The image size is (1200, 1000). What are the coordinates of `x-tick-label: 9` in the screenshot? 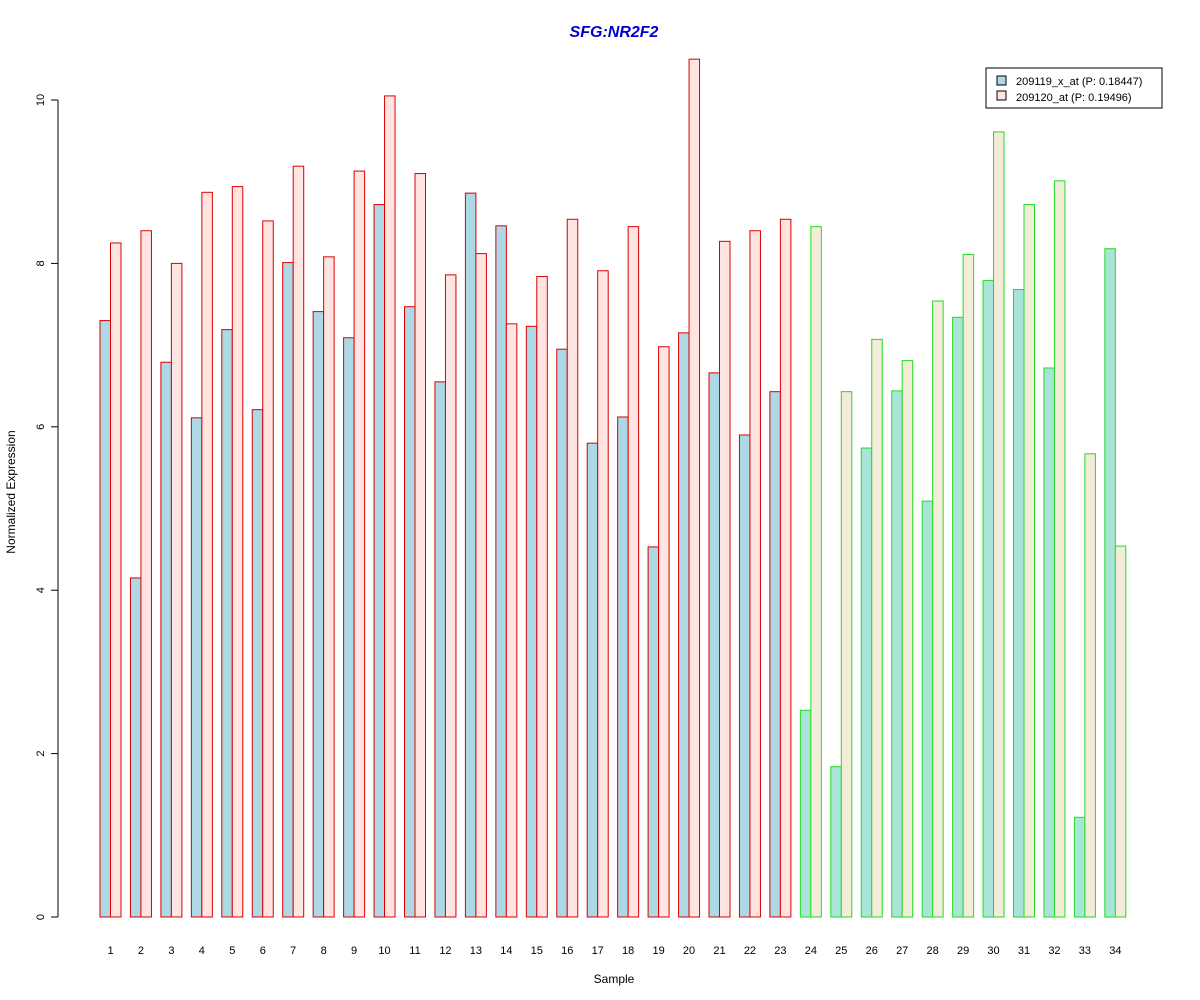 It's located at (354, 951).